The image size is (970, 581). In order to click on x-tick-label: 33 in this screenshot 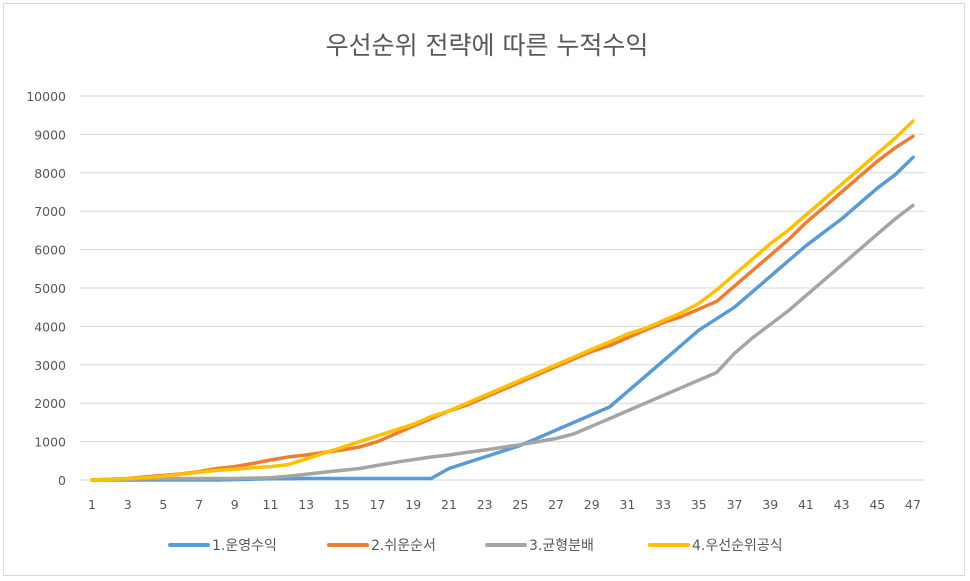, I will do `click(663, 504)`.